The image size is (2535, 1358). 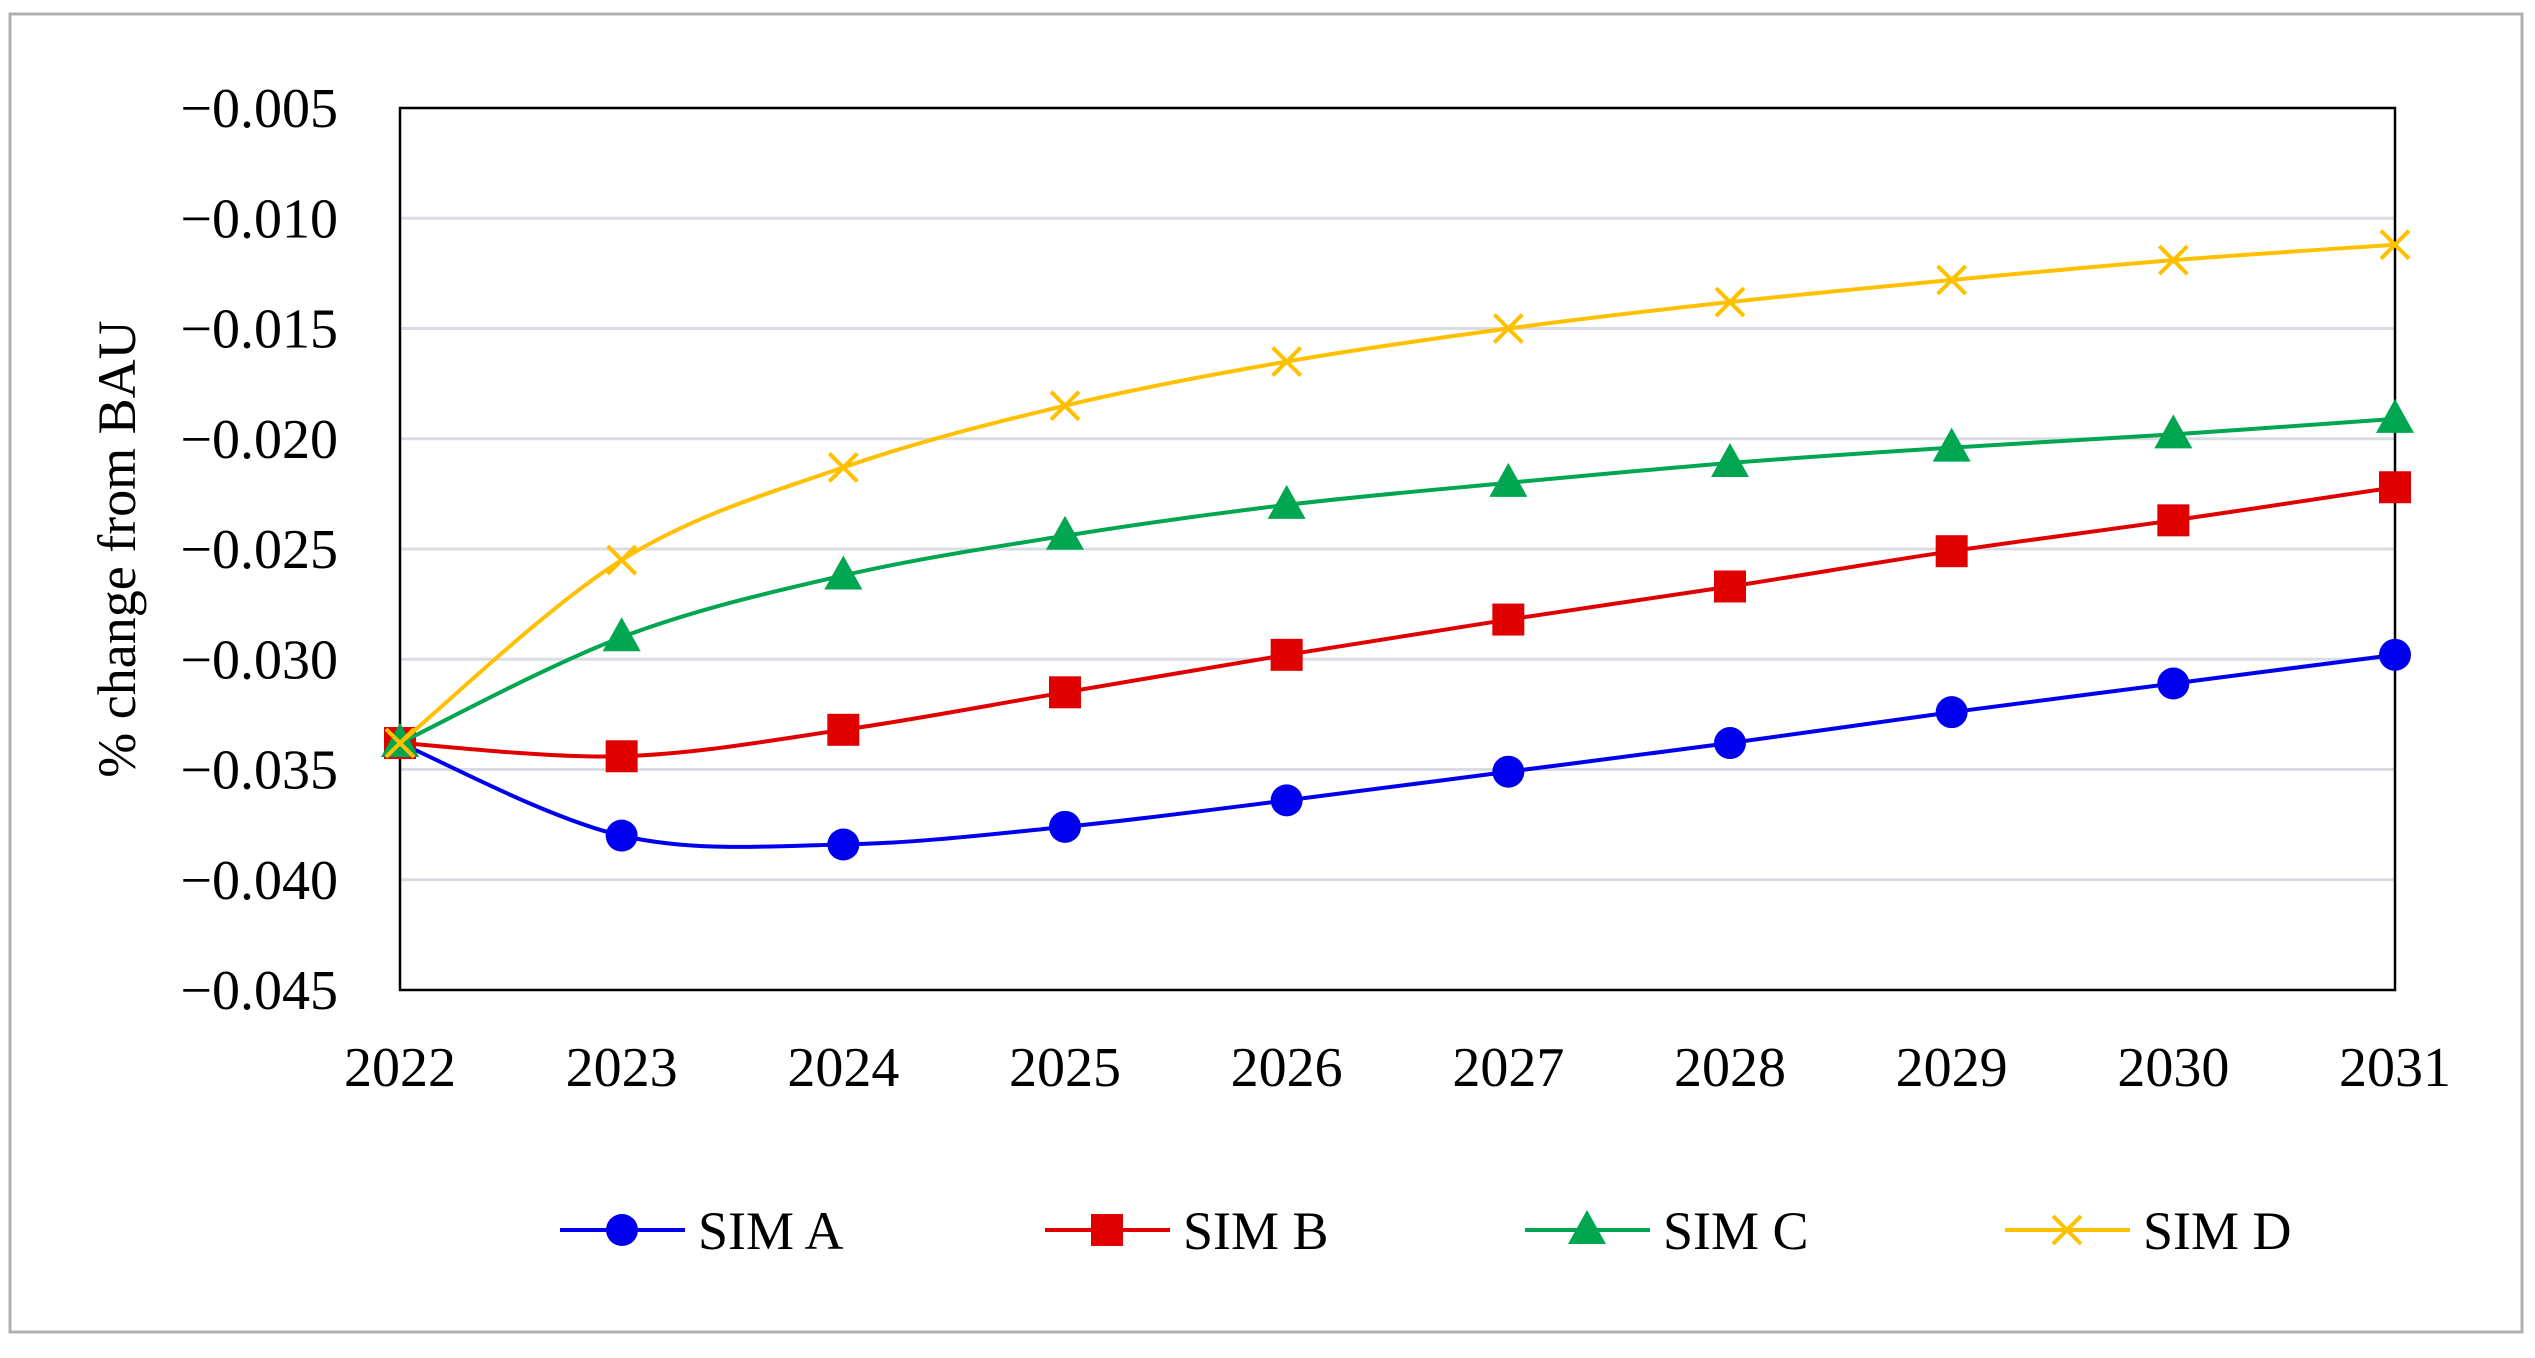 What do you see at coordinates (259, 109) in the screenshot?
I see `y-tick-label: −0.005` at bounding box center [259, 109].